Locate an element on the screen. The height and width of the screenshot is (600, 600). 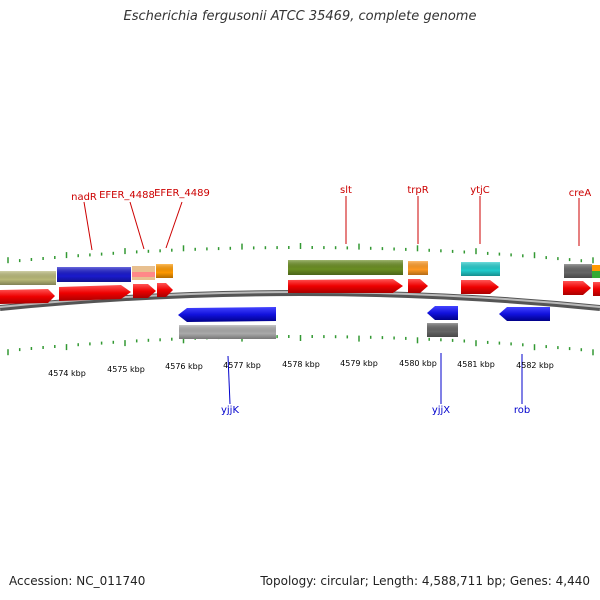
gene-label-yjjx: yjjX is located at coordinates (441, 410).